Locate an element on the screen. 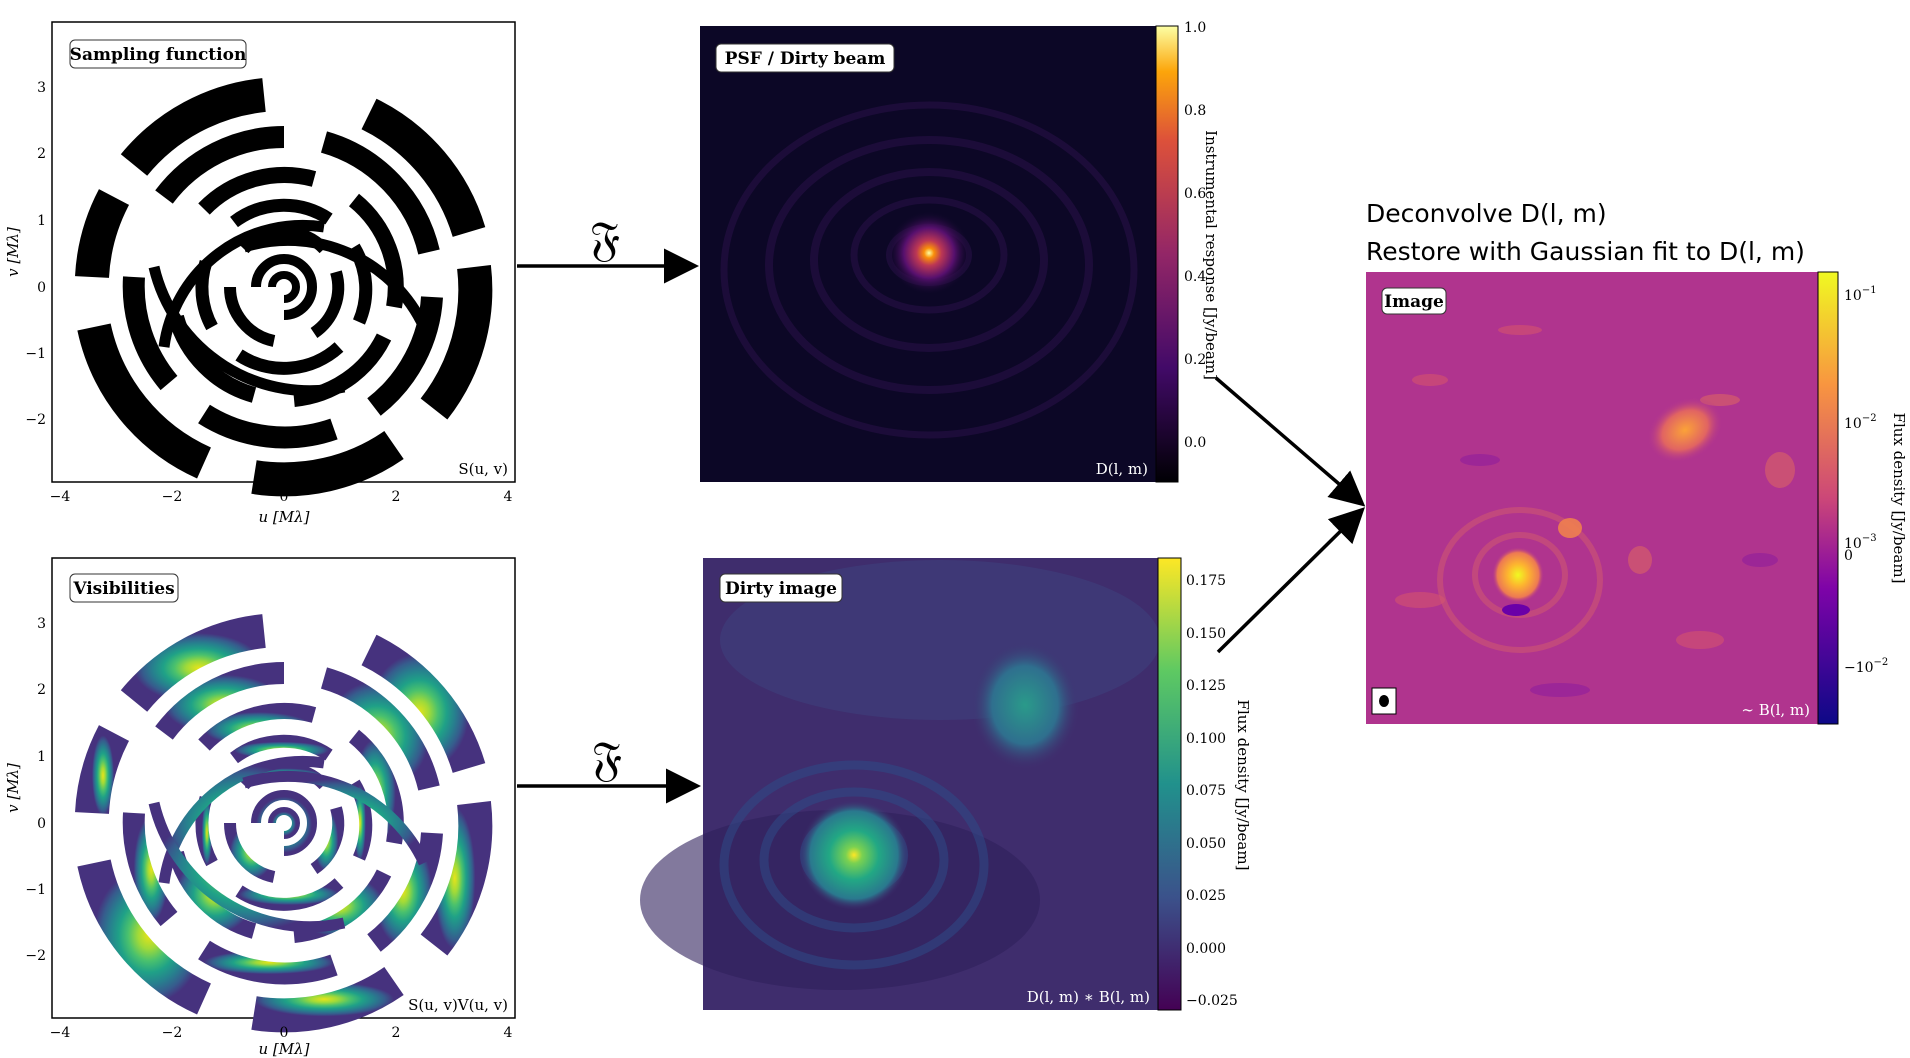 This screenshot has height=1058, width=1910. image-label-box: Image is located at coordinates (1414, 301).